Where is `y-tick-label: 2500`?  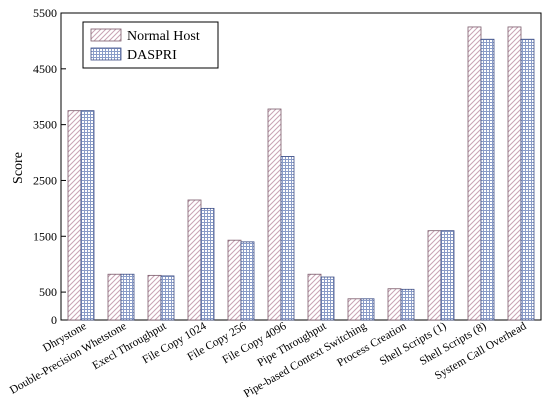
y-tick-label: 2500 is located at coordinates (45, 180).